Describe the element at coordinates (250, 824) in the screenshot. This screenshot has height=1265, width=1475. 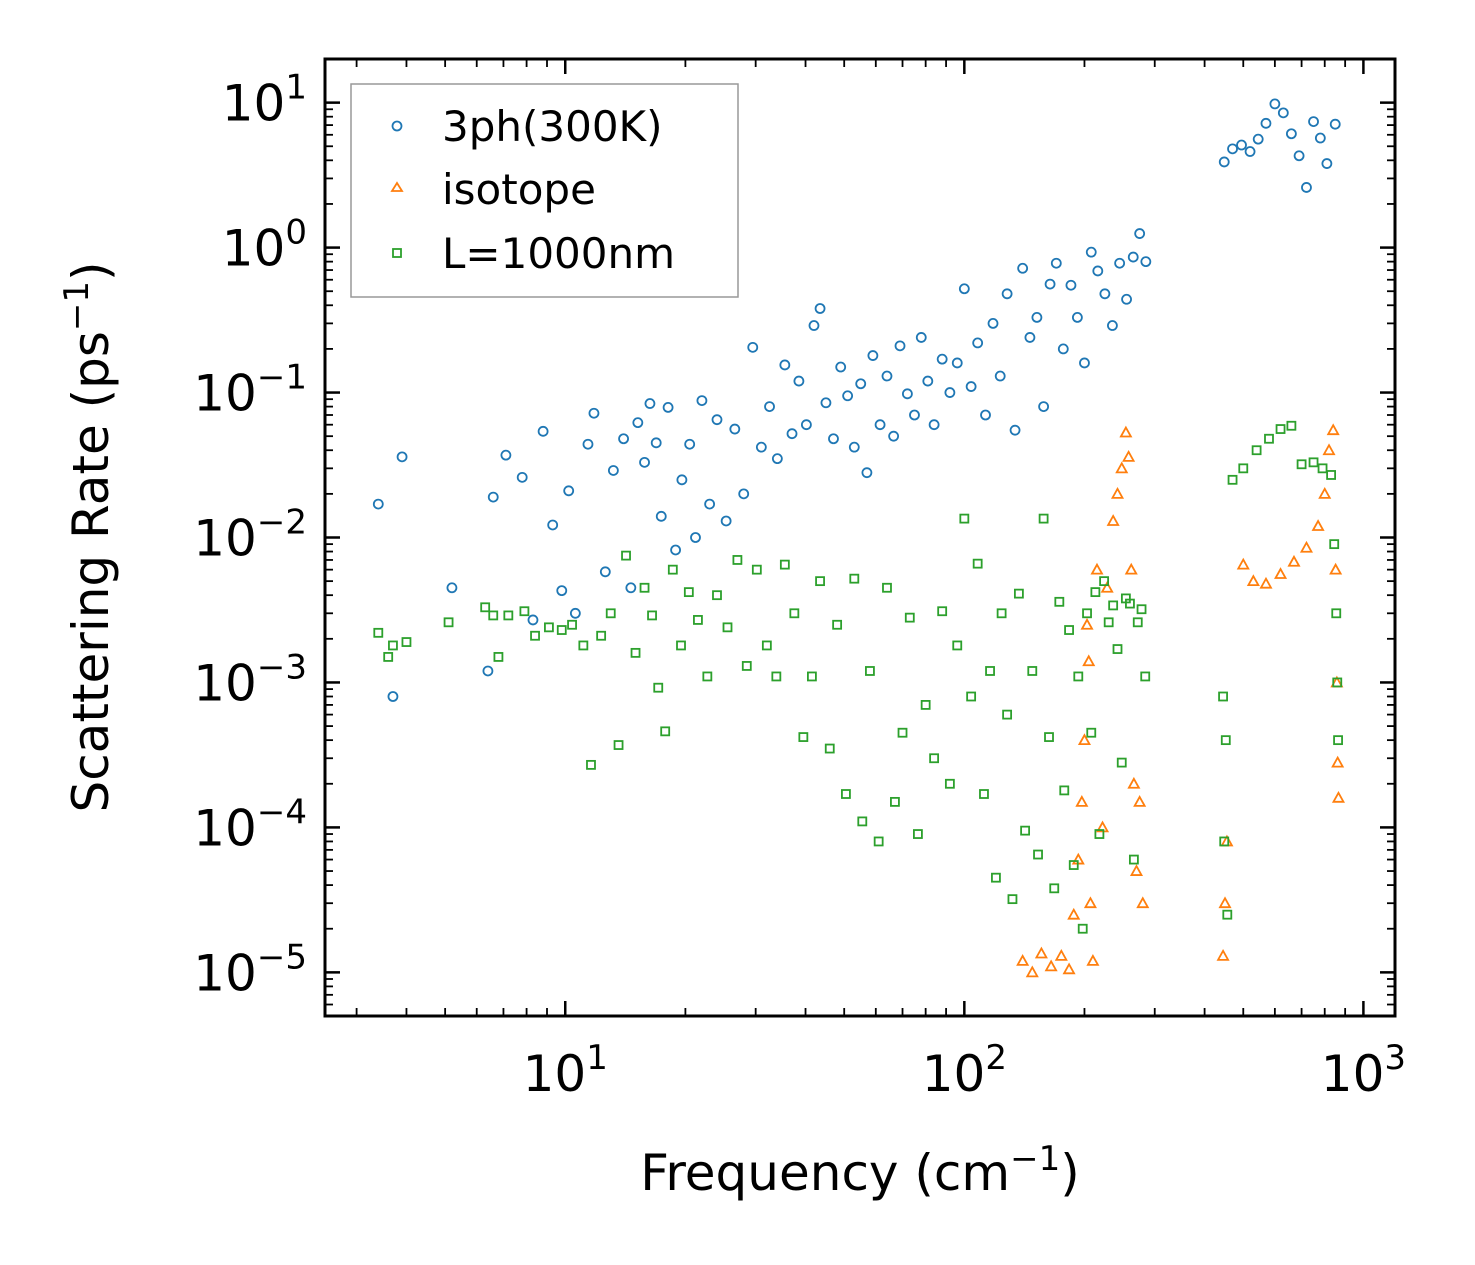
I see `y-tick-label: 10⁻⁴` at that location.